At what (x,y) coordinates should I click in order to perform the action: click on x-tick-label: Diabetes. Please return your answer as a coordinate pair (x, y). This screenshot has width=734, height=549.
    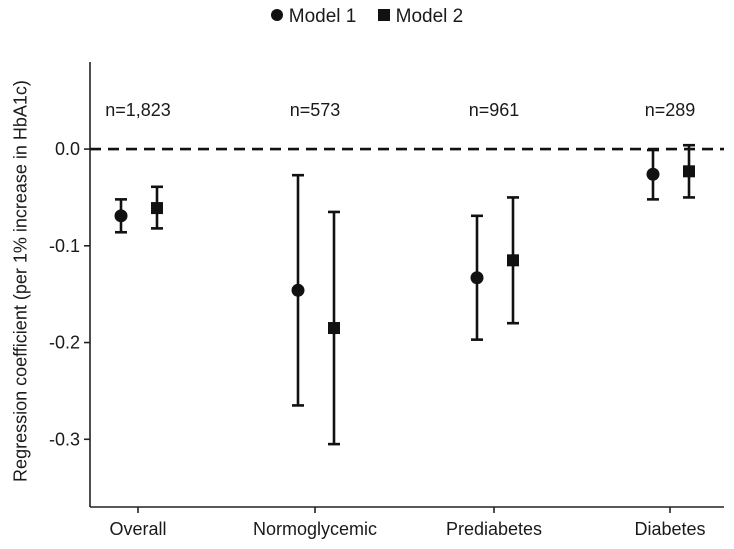
    Looking at the image, I should click on (669, 529).